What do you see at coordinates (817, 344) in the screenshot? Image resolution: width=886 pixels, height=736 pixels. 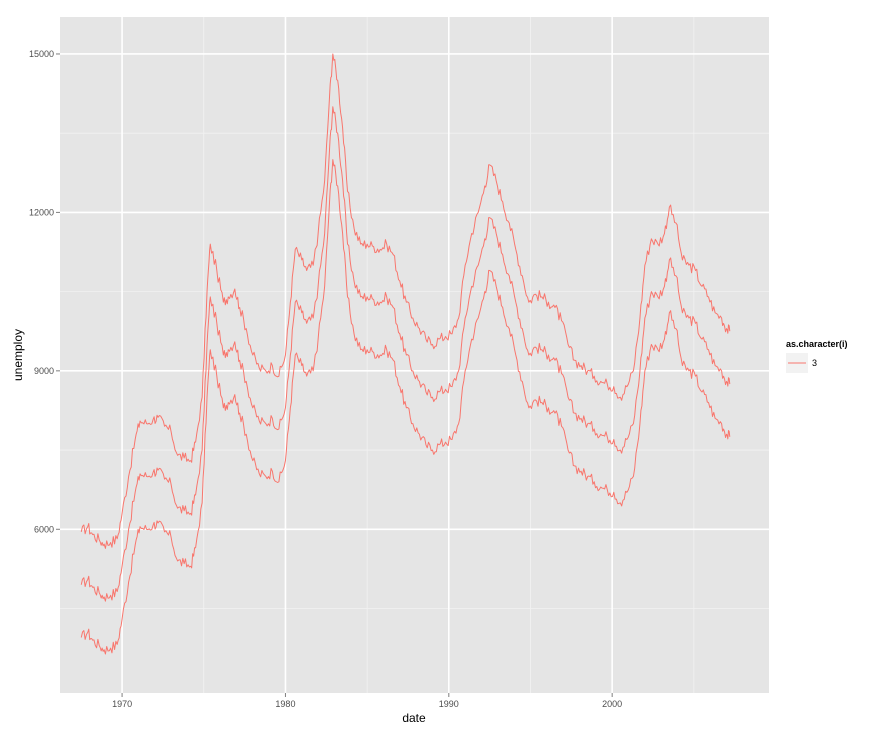 I see `legend-title: as.character(i)` at bounding box center [817, 344].